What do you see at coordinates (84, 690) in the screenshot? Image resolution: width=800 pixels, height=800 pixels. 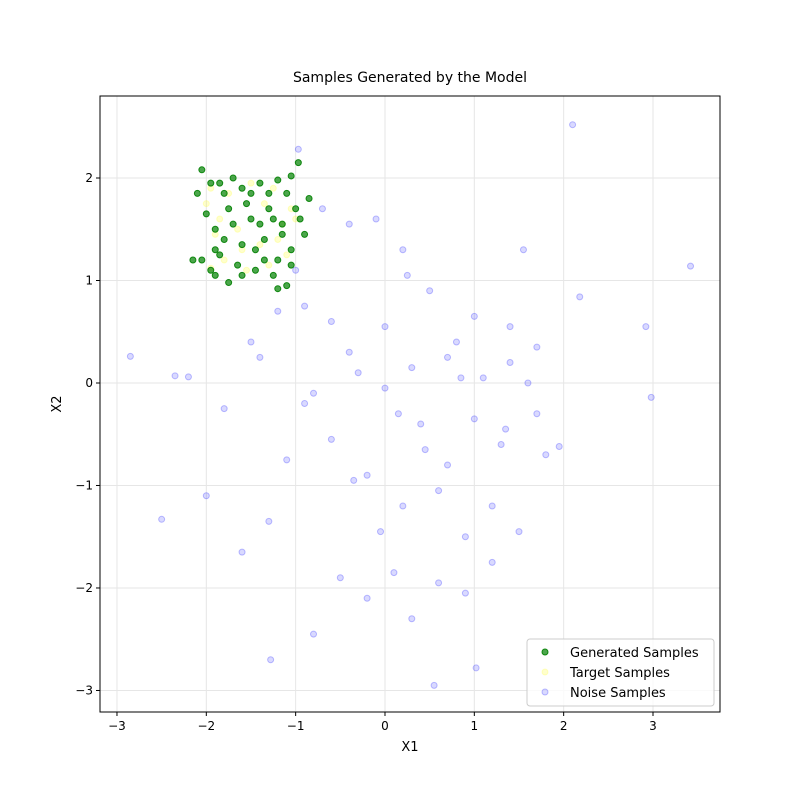 I see `y-tick-label: −3` at bounding box center [84, 690].